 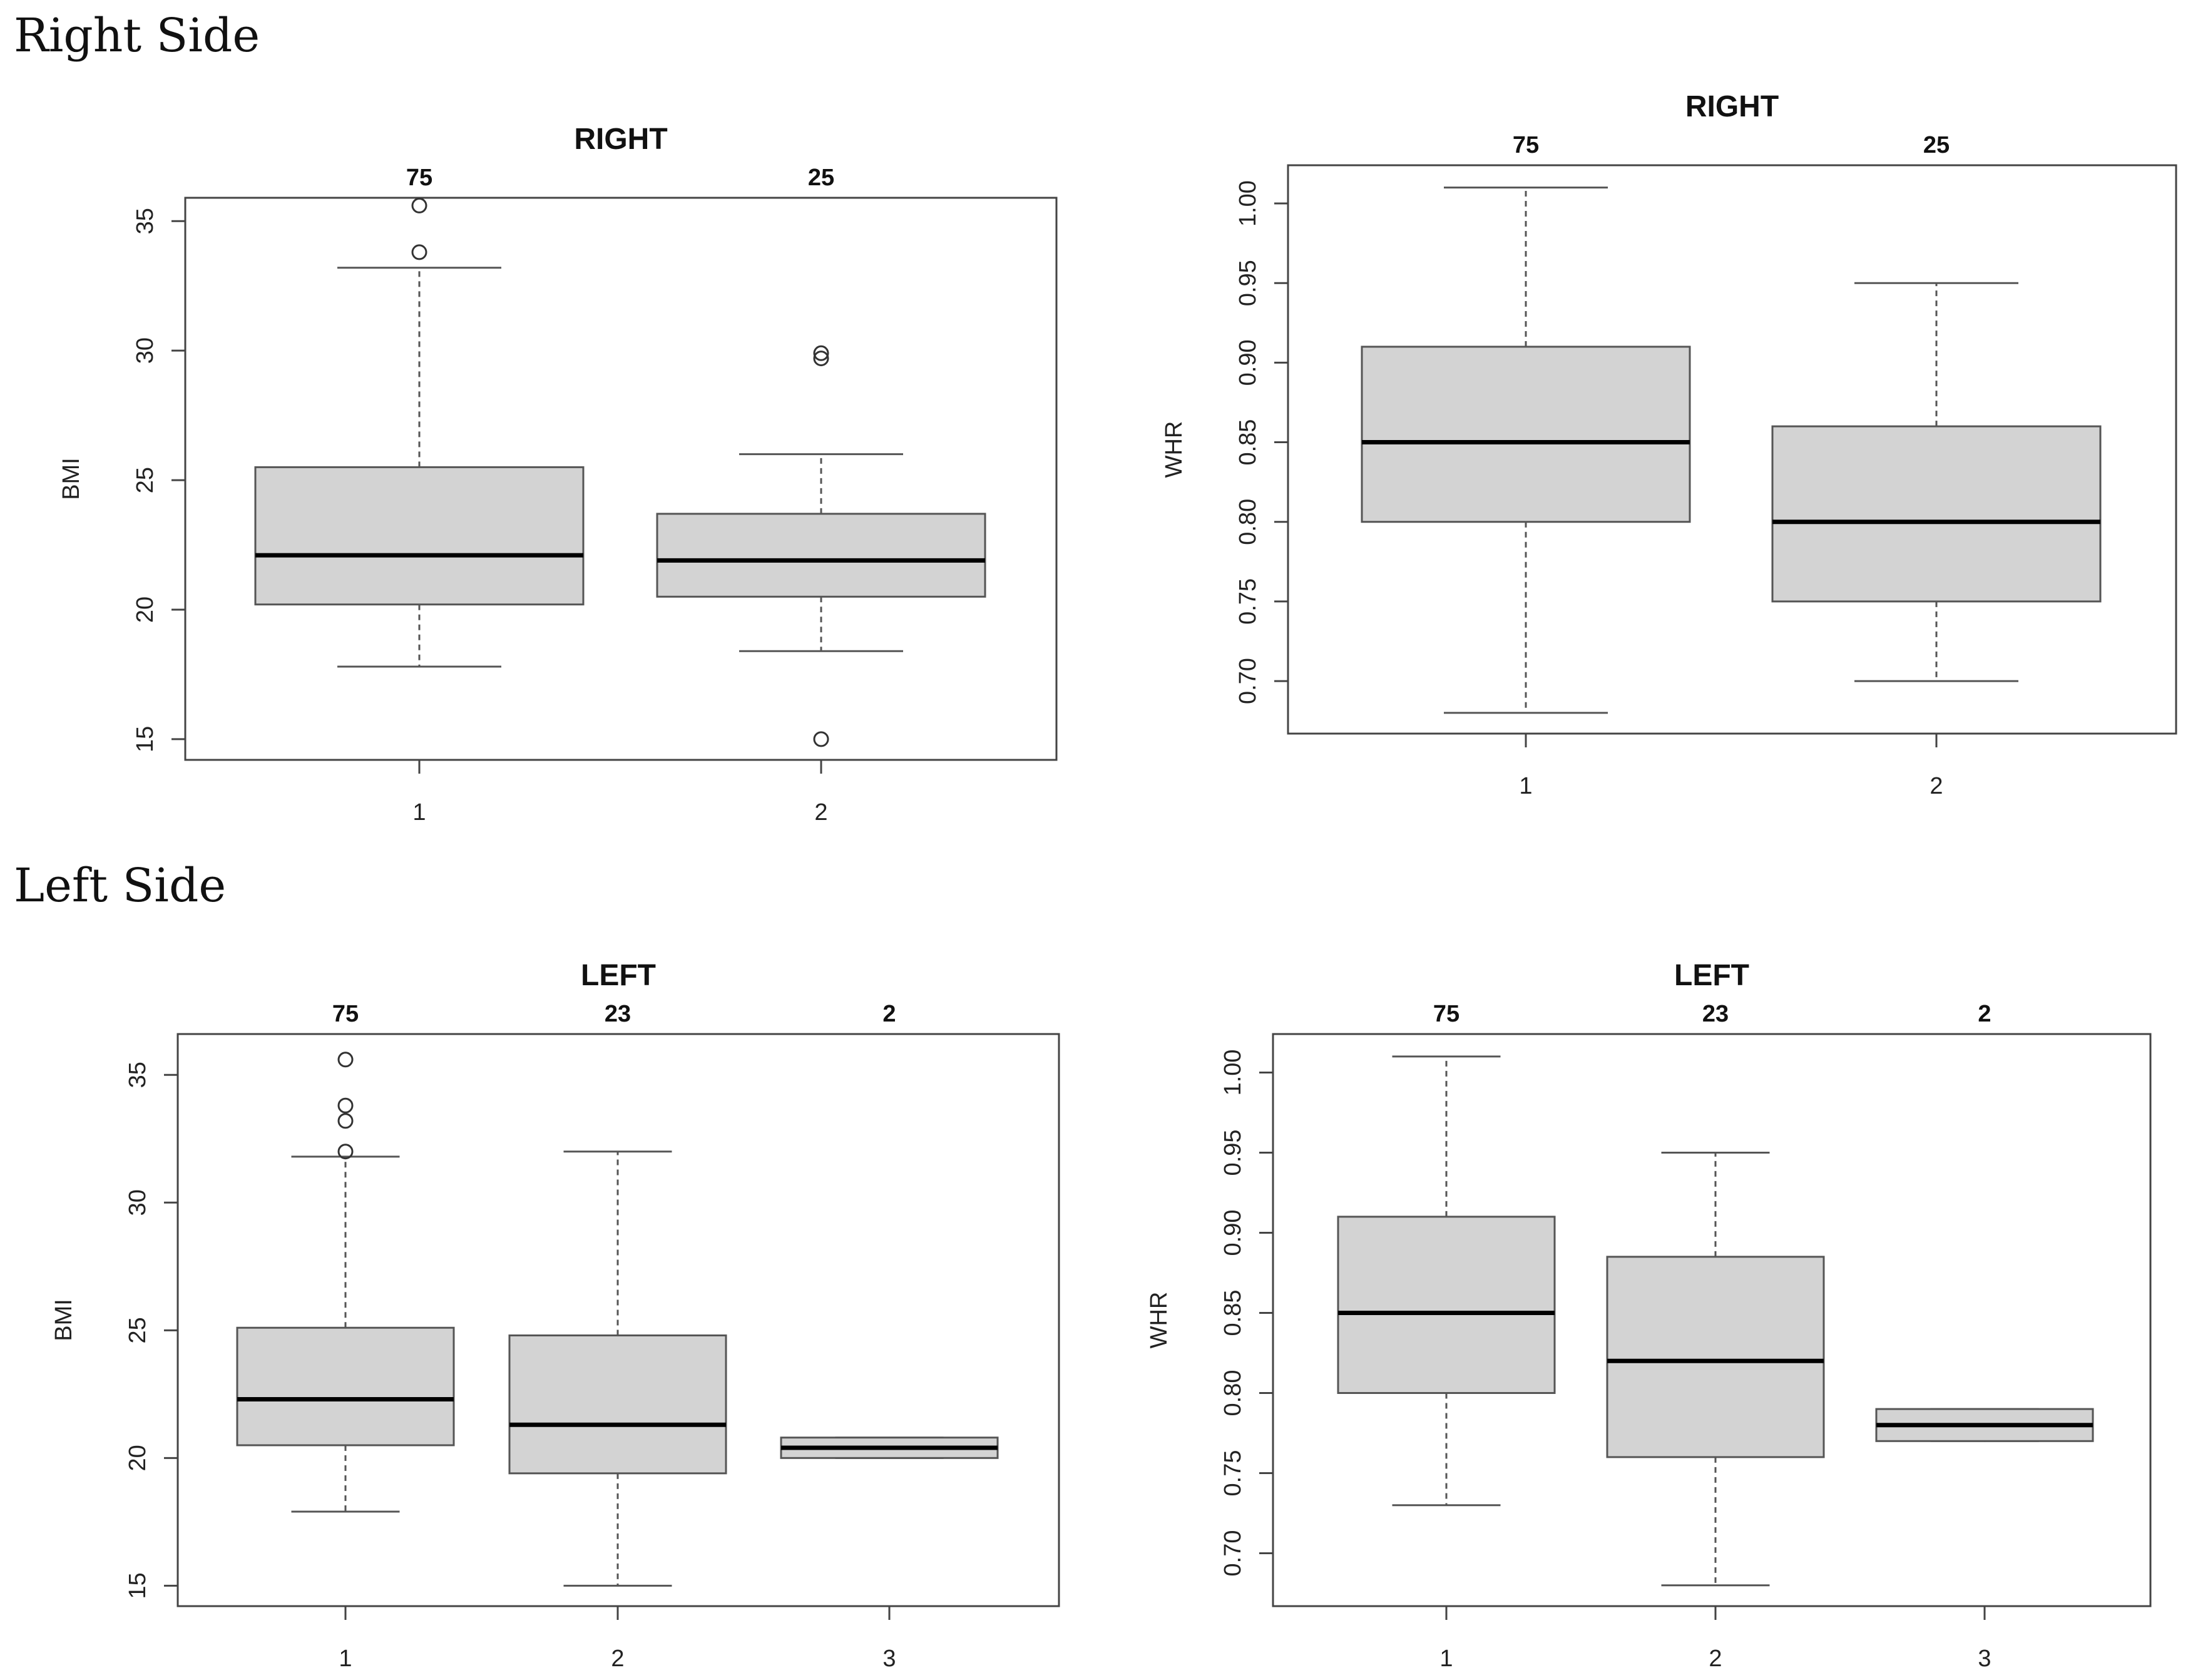 What do you see at coordinates (137, 36) in the screenshot?
I see `section-heading-right: Right Side` at bounding box center [137, 36].